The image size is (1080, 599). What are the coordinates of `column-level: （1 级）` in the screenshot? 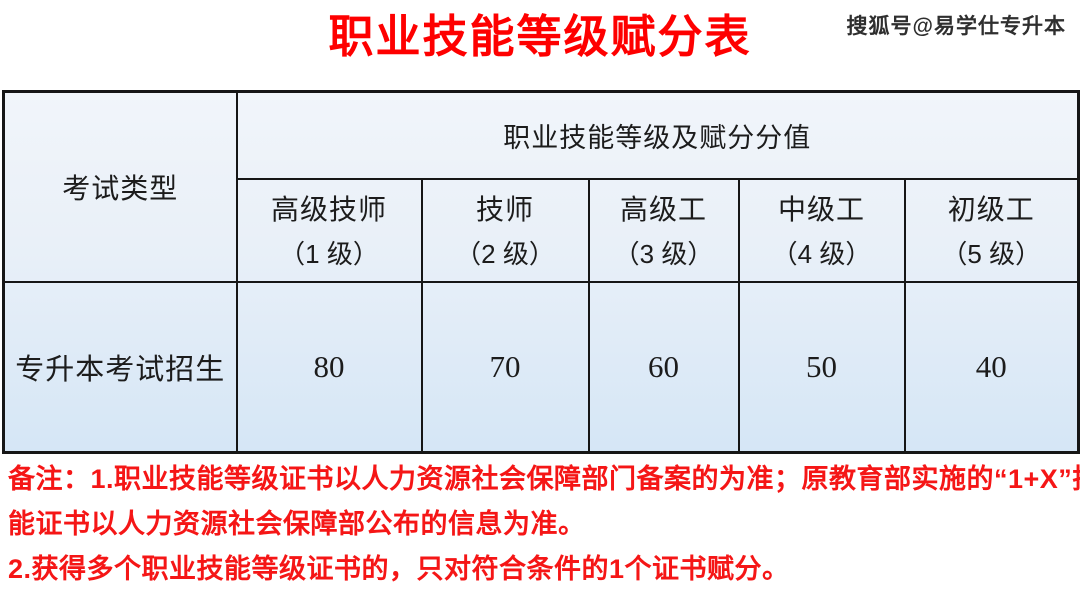 It's located at (329, 253).